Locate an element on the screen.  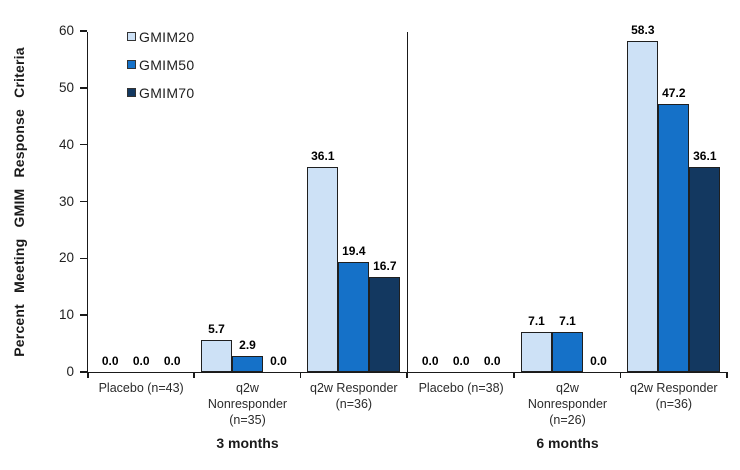
category-label: Placebo (n=43) is located at coordinates (141, 388).